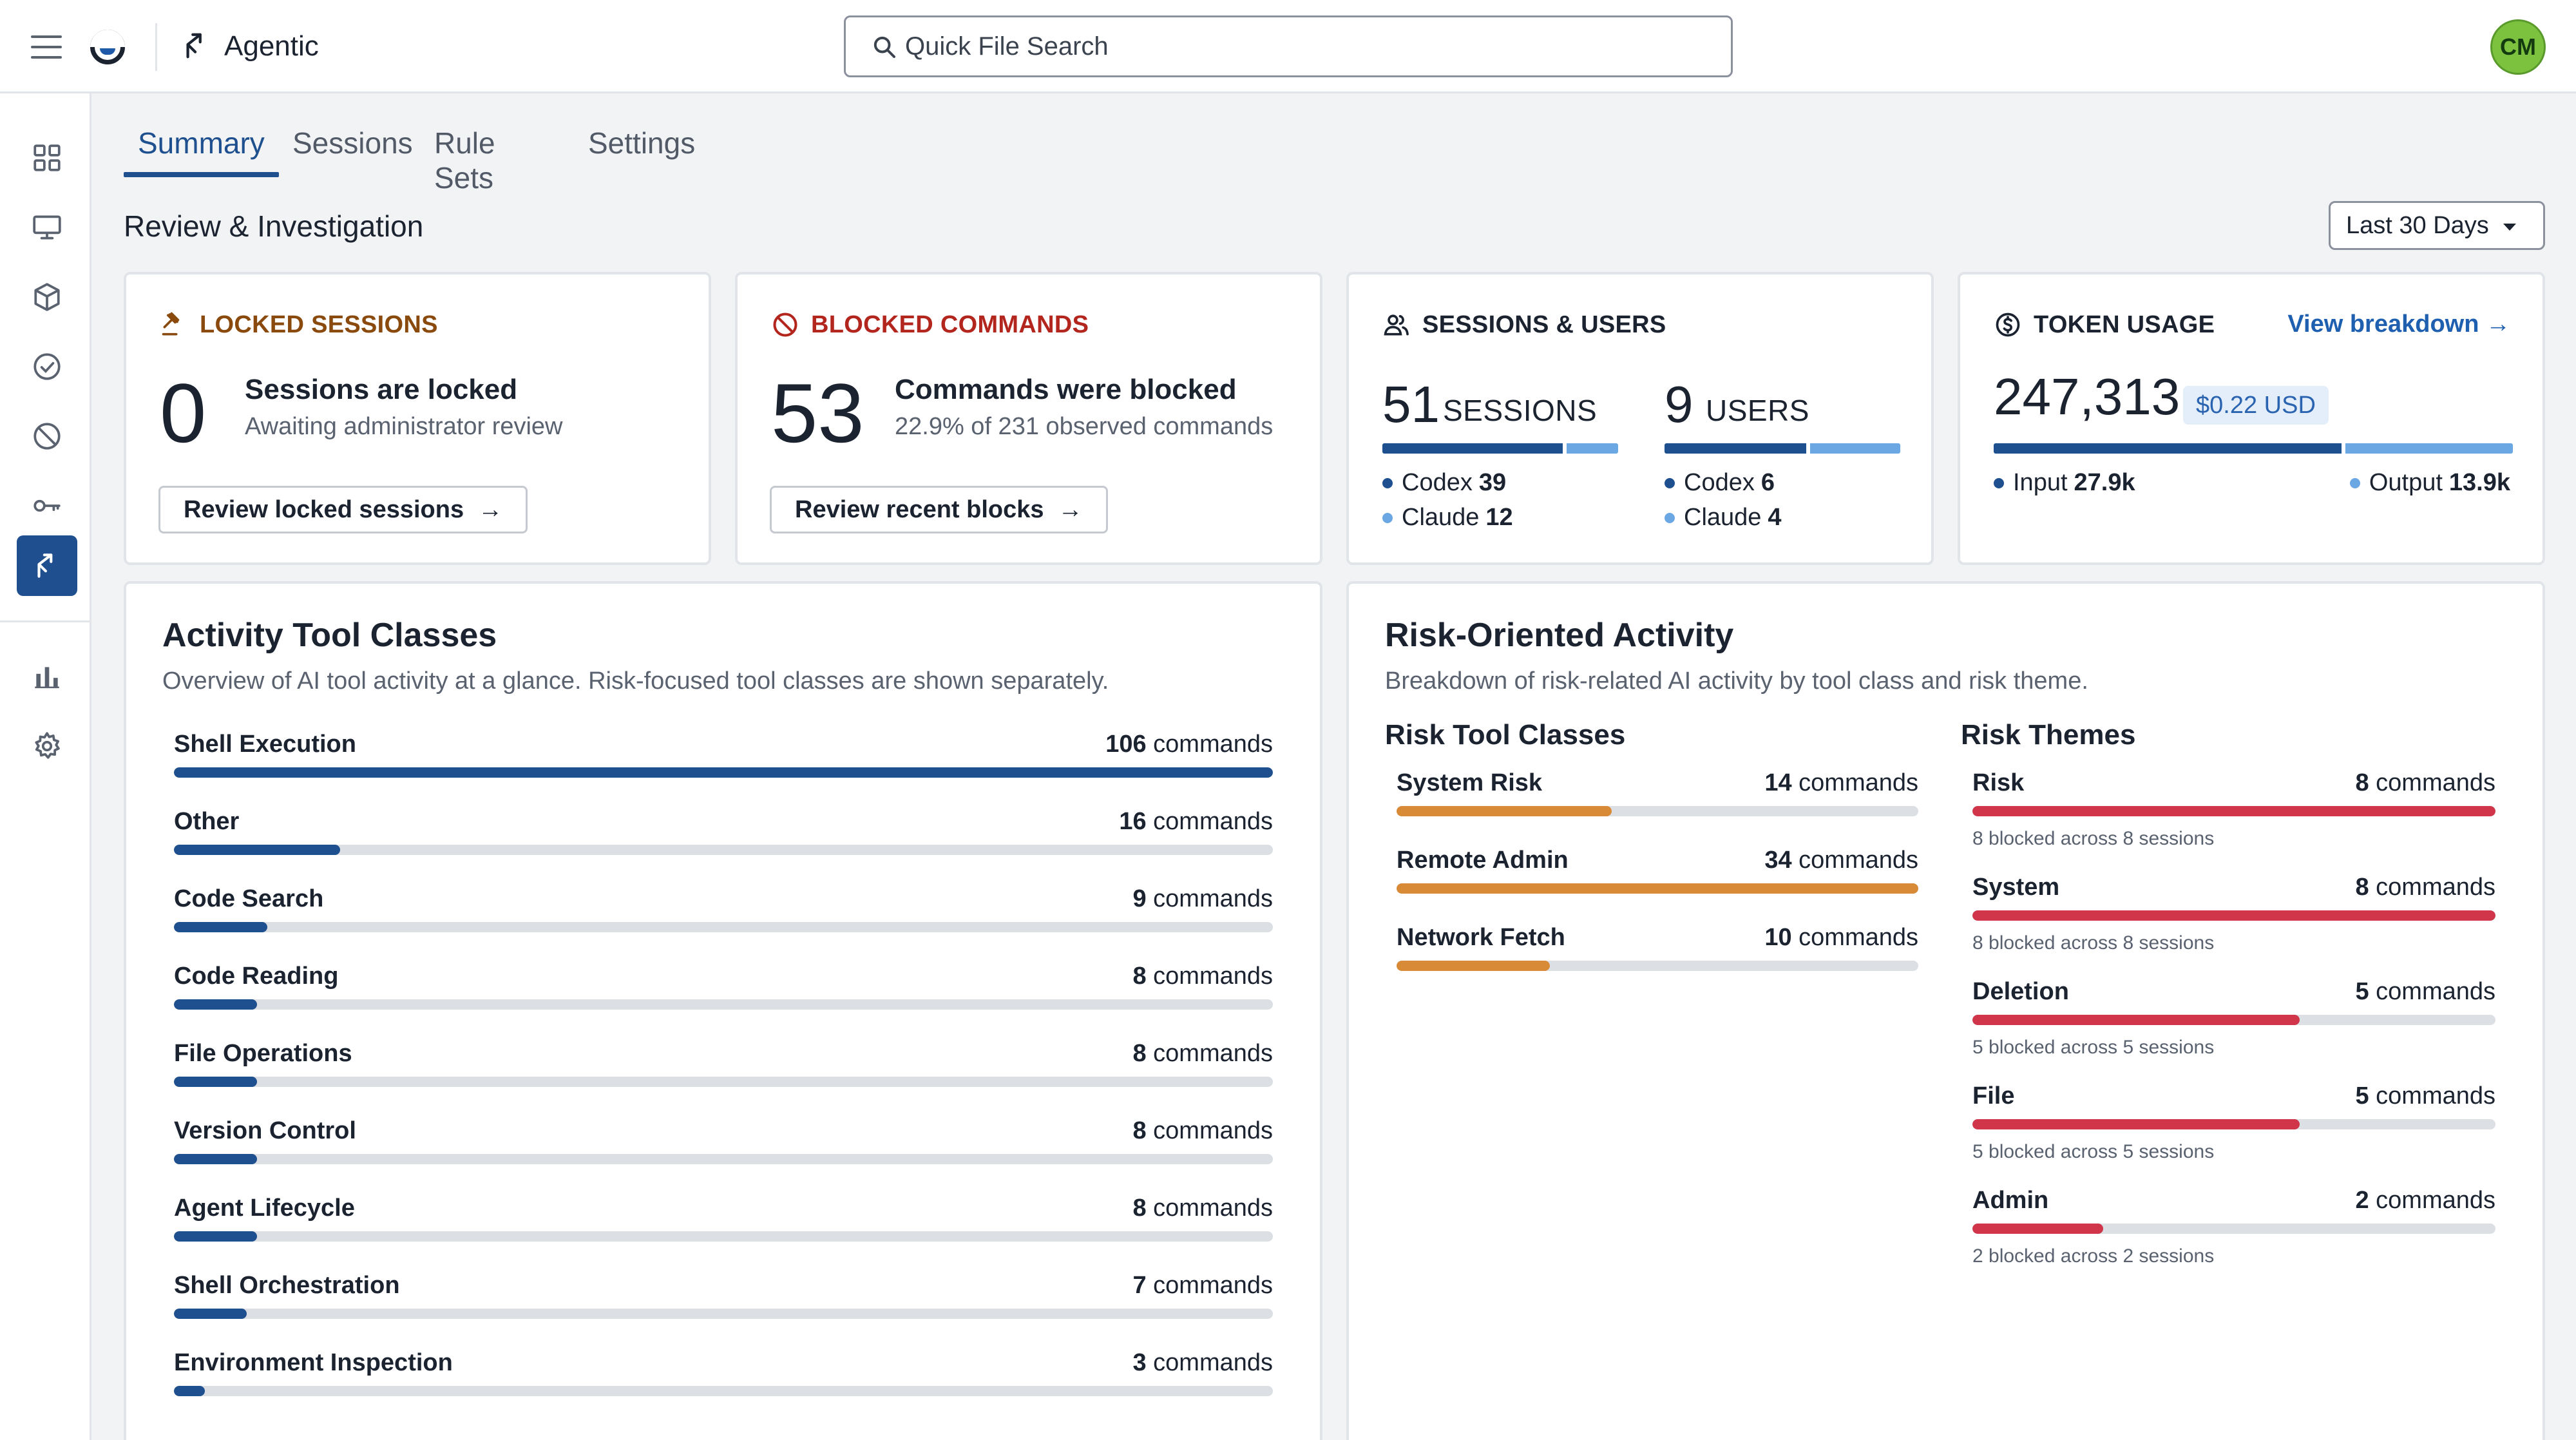  What do you see at coordinates (202, 174) in the screenshot?
I see `tab-active-indicator` at bounding box center [202, 174].